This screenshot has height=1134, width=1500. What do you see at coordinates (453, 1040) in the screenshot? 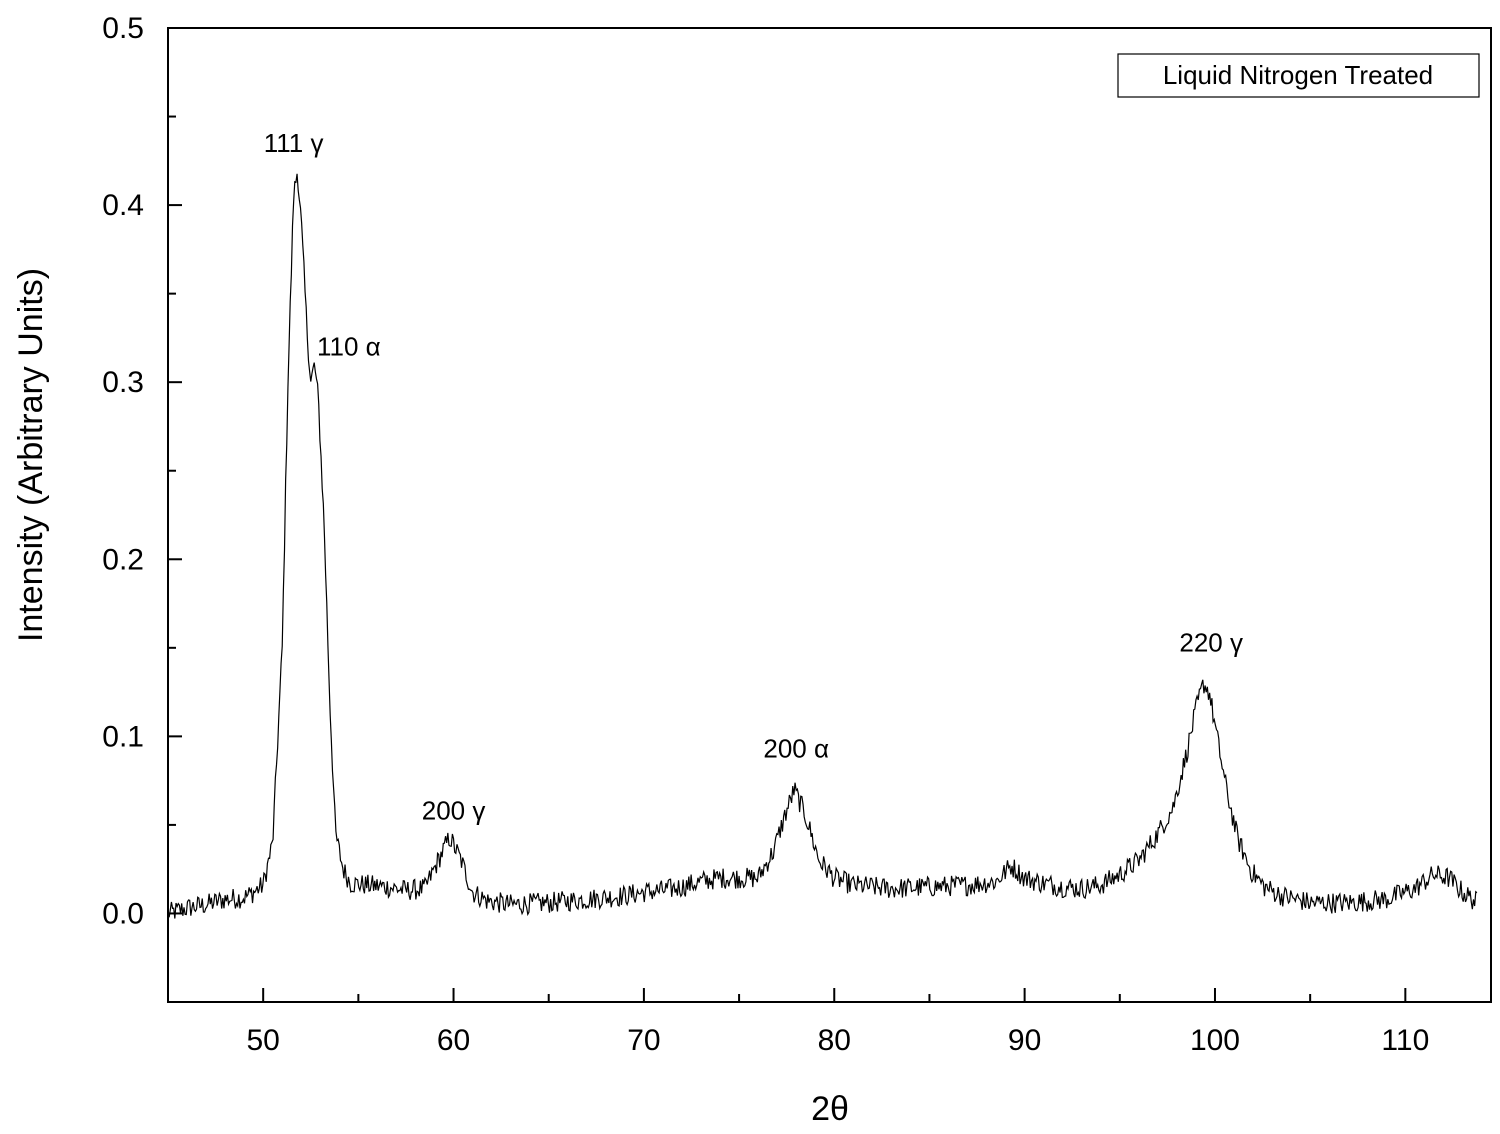
I see `x-tick-label: 60` at bounding box center [453, 1040].